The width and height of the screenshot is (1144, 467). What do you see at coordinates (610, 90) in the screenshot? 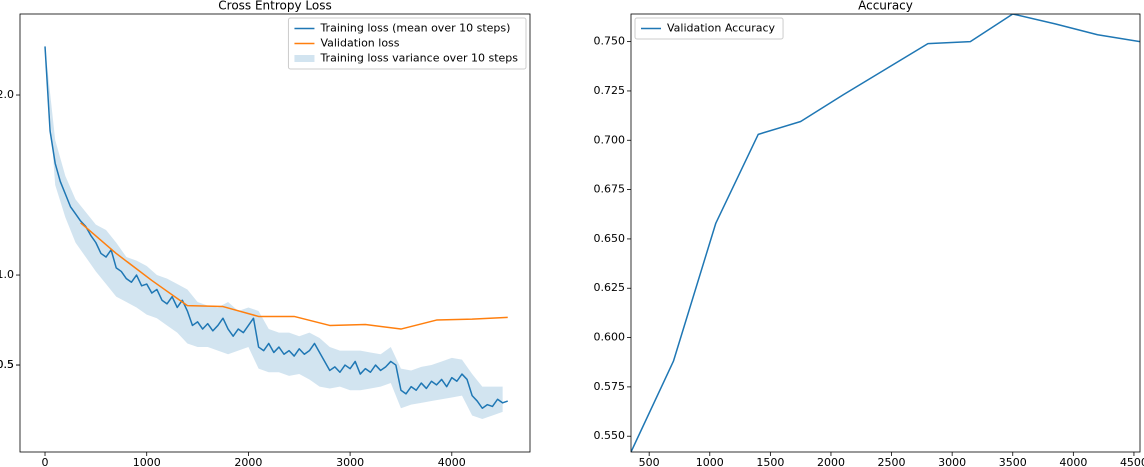
I see `y-tick-label: 0.725` at bounding box center [610, 90].